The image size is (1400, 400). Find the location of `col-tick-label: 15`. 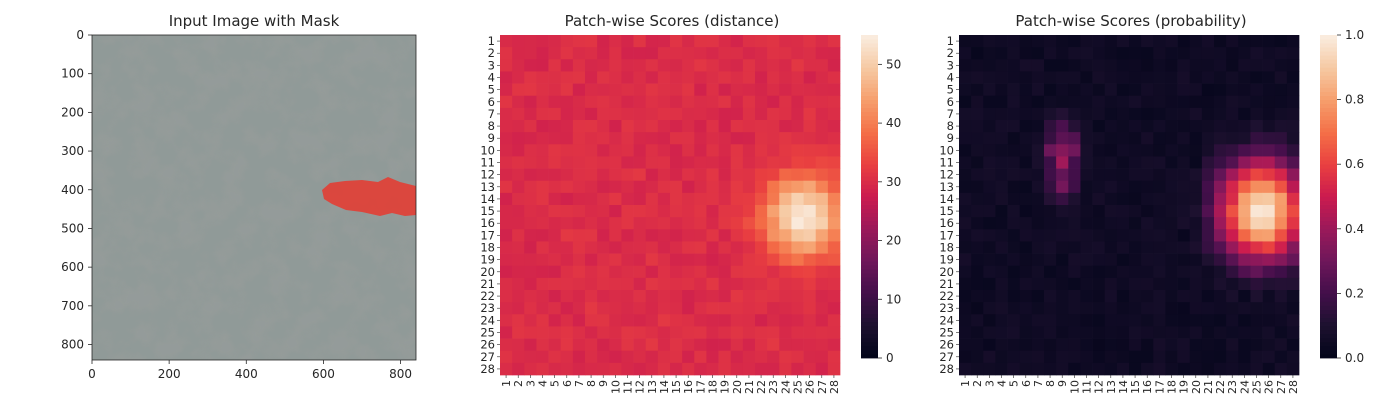

col-tick-label: 15 is located at coordinates (676, 387).